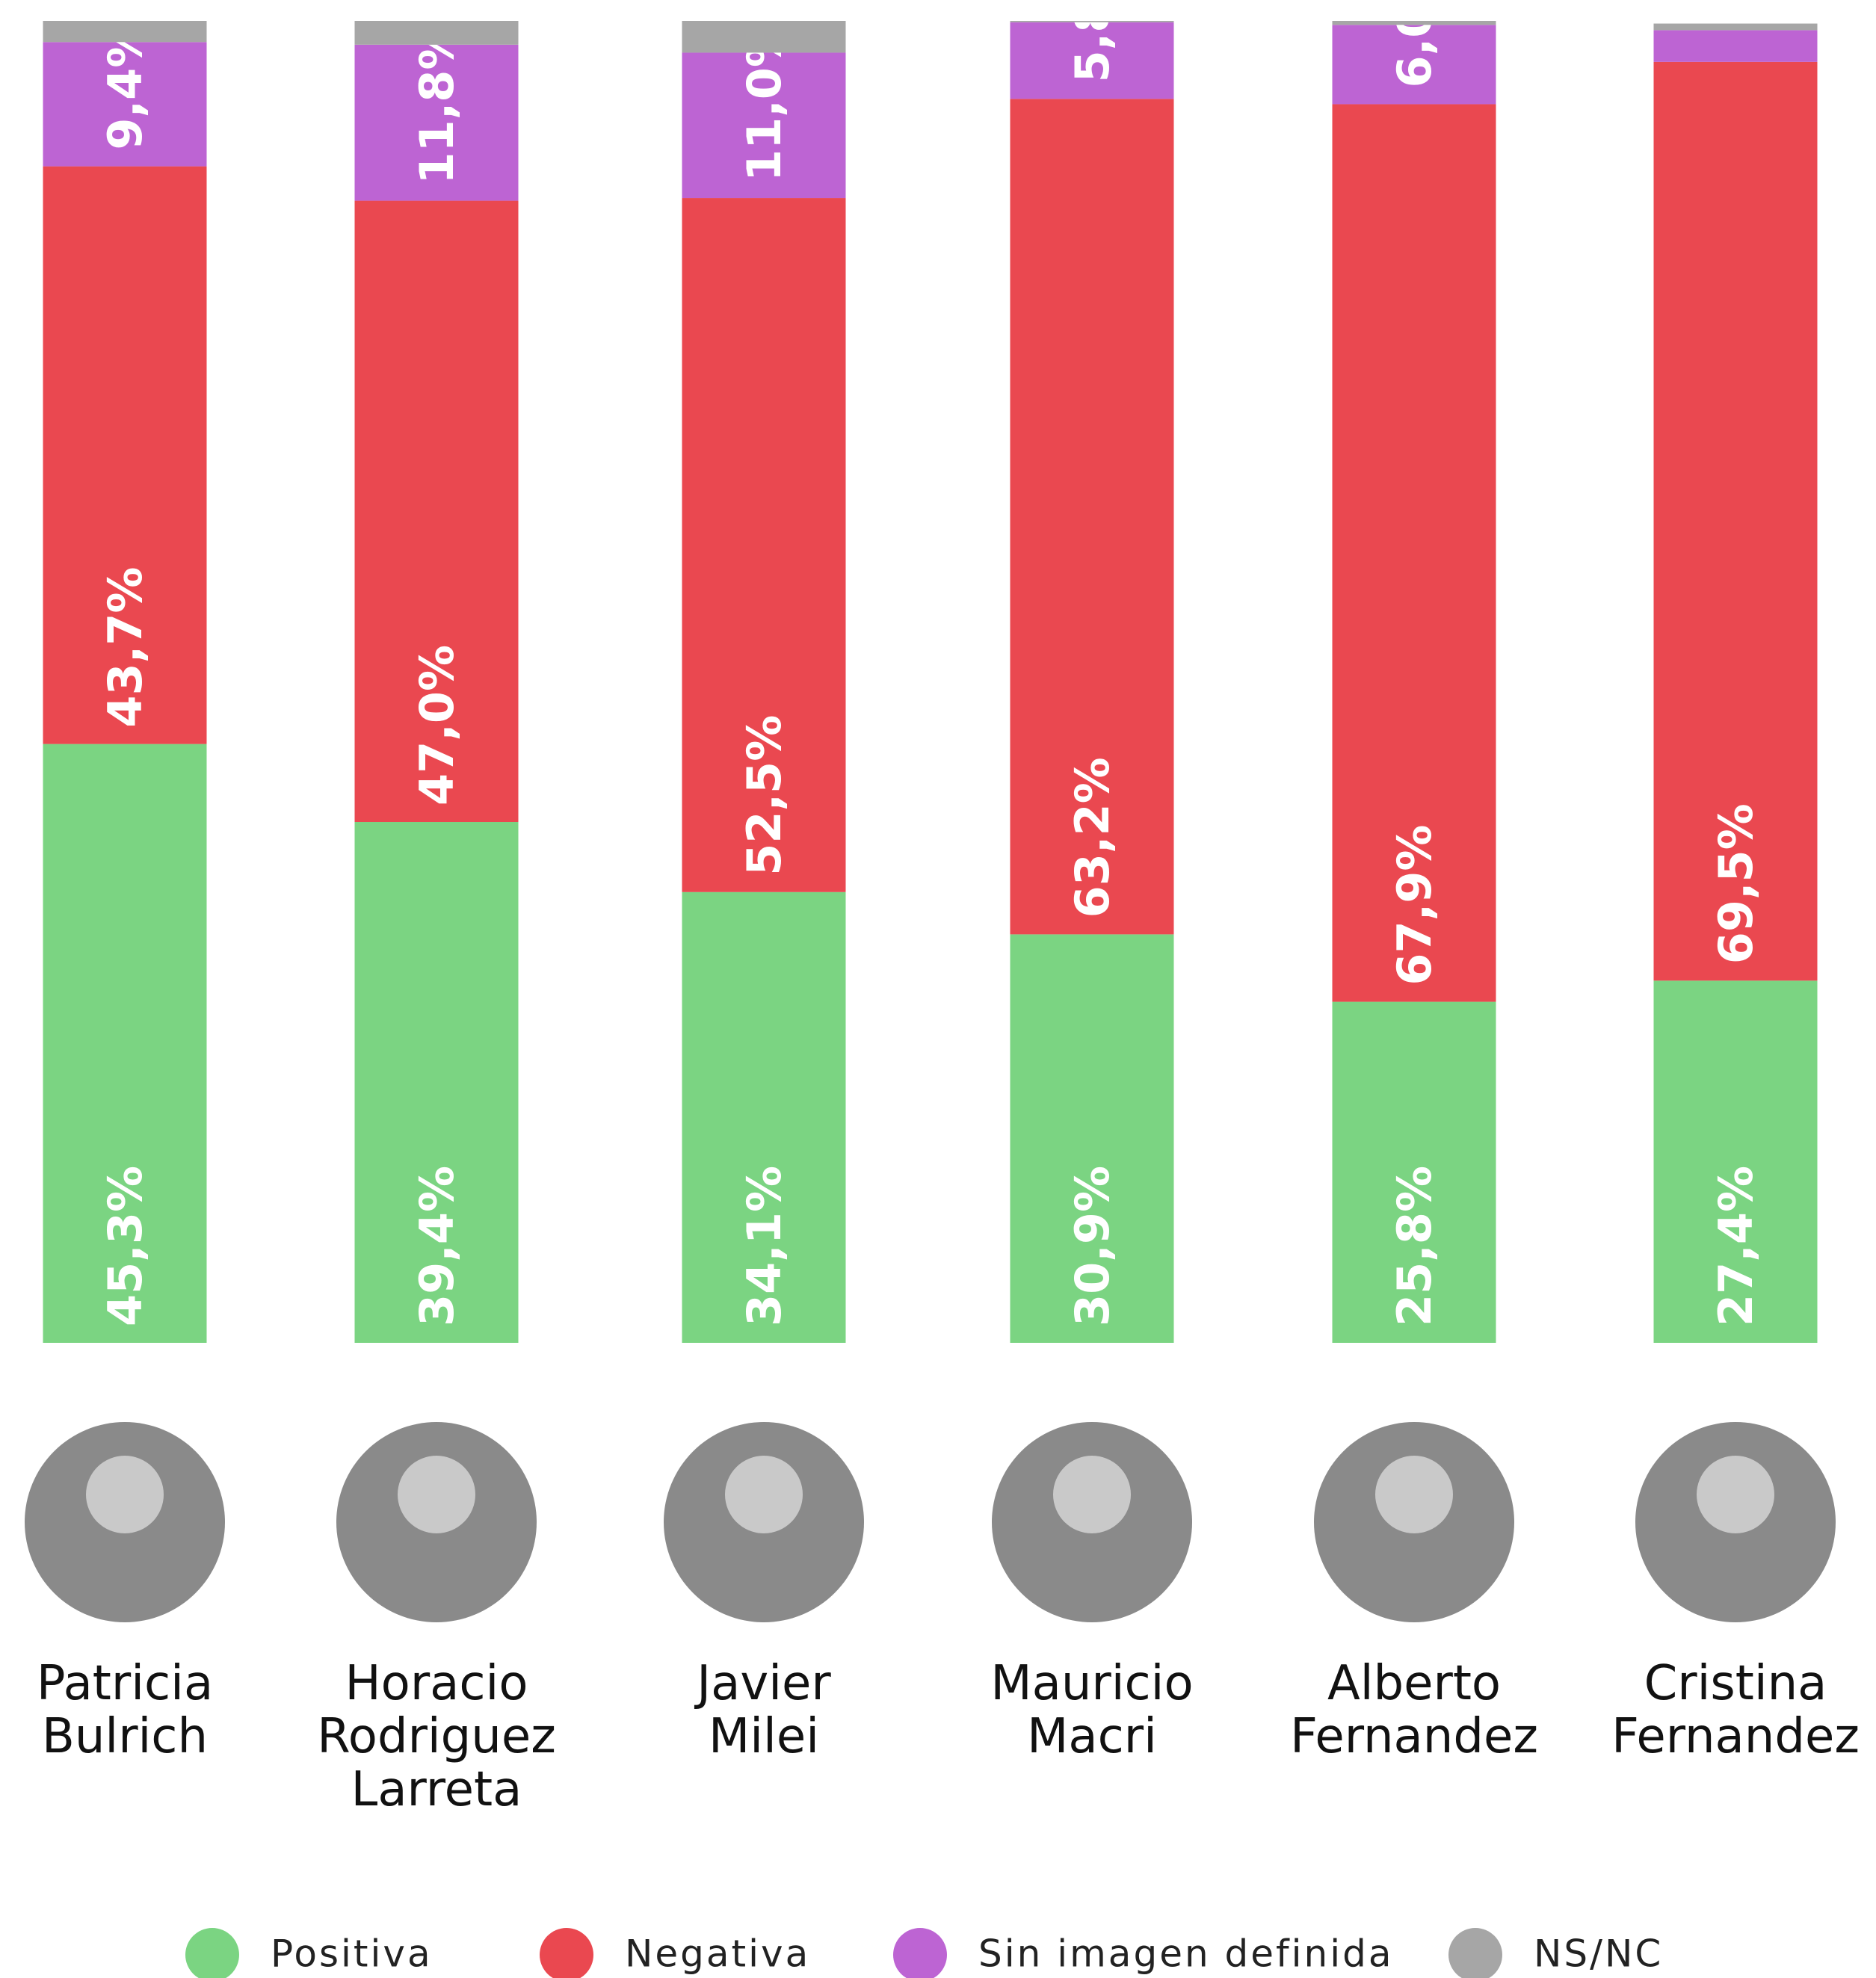  I want to click on category-text: Mauricio Macri, so click(1092, 1710).